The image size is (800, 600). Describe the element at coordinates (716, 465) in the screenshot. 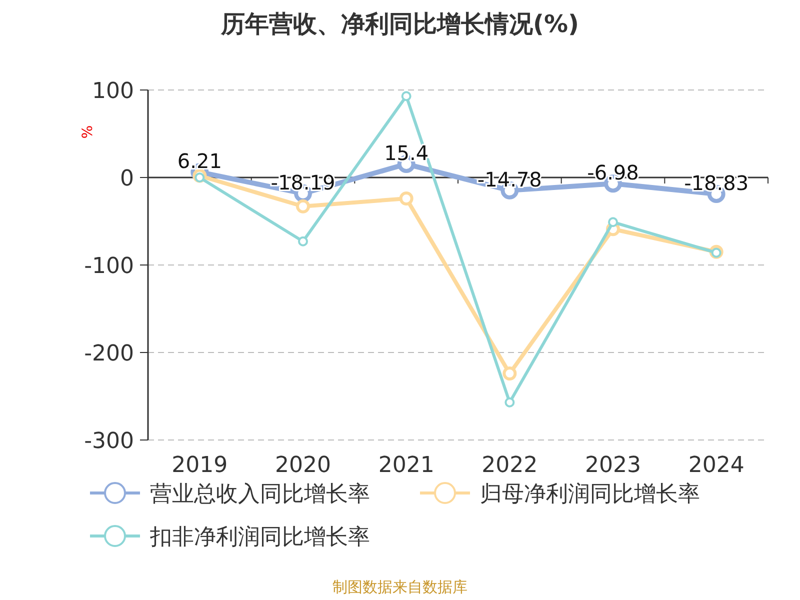

I see `x-tick-label: 2024` at that location.